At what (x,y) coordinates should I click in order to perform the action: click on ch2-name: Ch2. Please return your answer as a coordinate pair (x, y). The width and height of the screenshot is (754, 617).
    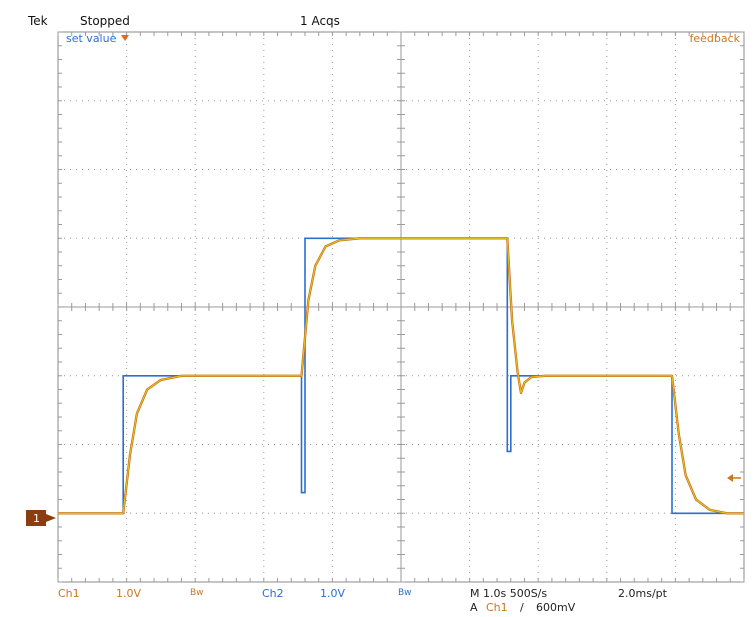
    Looking at the image, I should click on (273, 593).